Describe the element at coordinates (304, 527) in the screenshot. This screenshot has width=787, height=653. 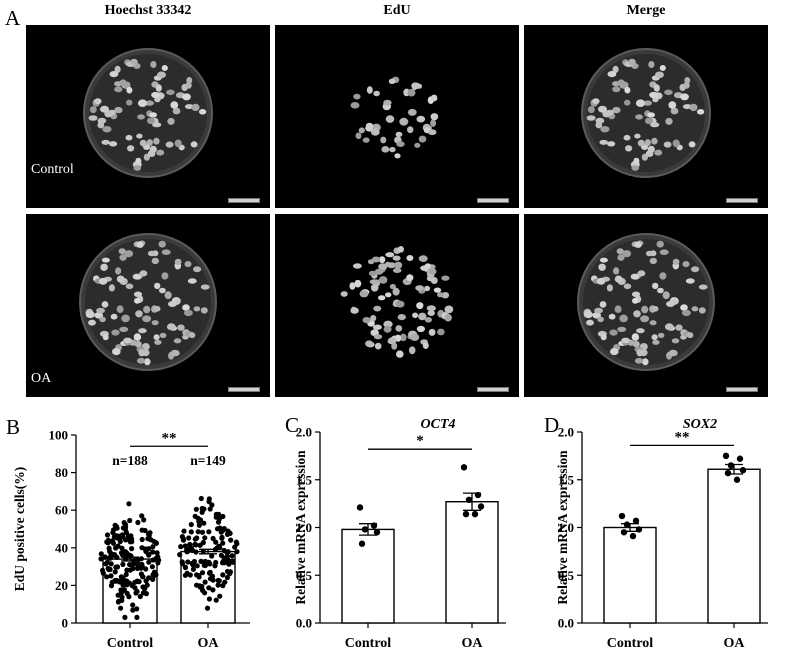
I see `y-tick-label: 1.0` at that location.